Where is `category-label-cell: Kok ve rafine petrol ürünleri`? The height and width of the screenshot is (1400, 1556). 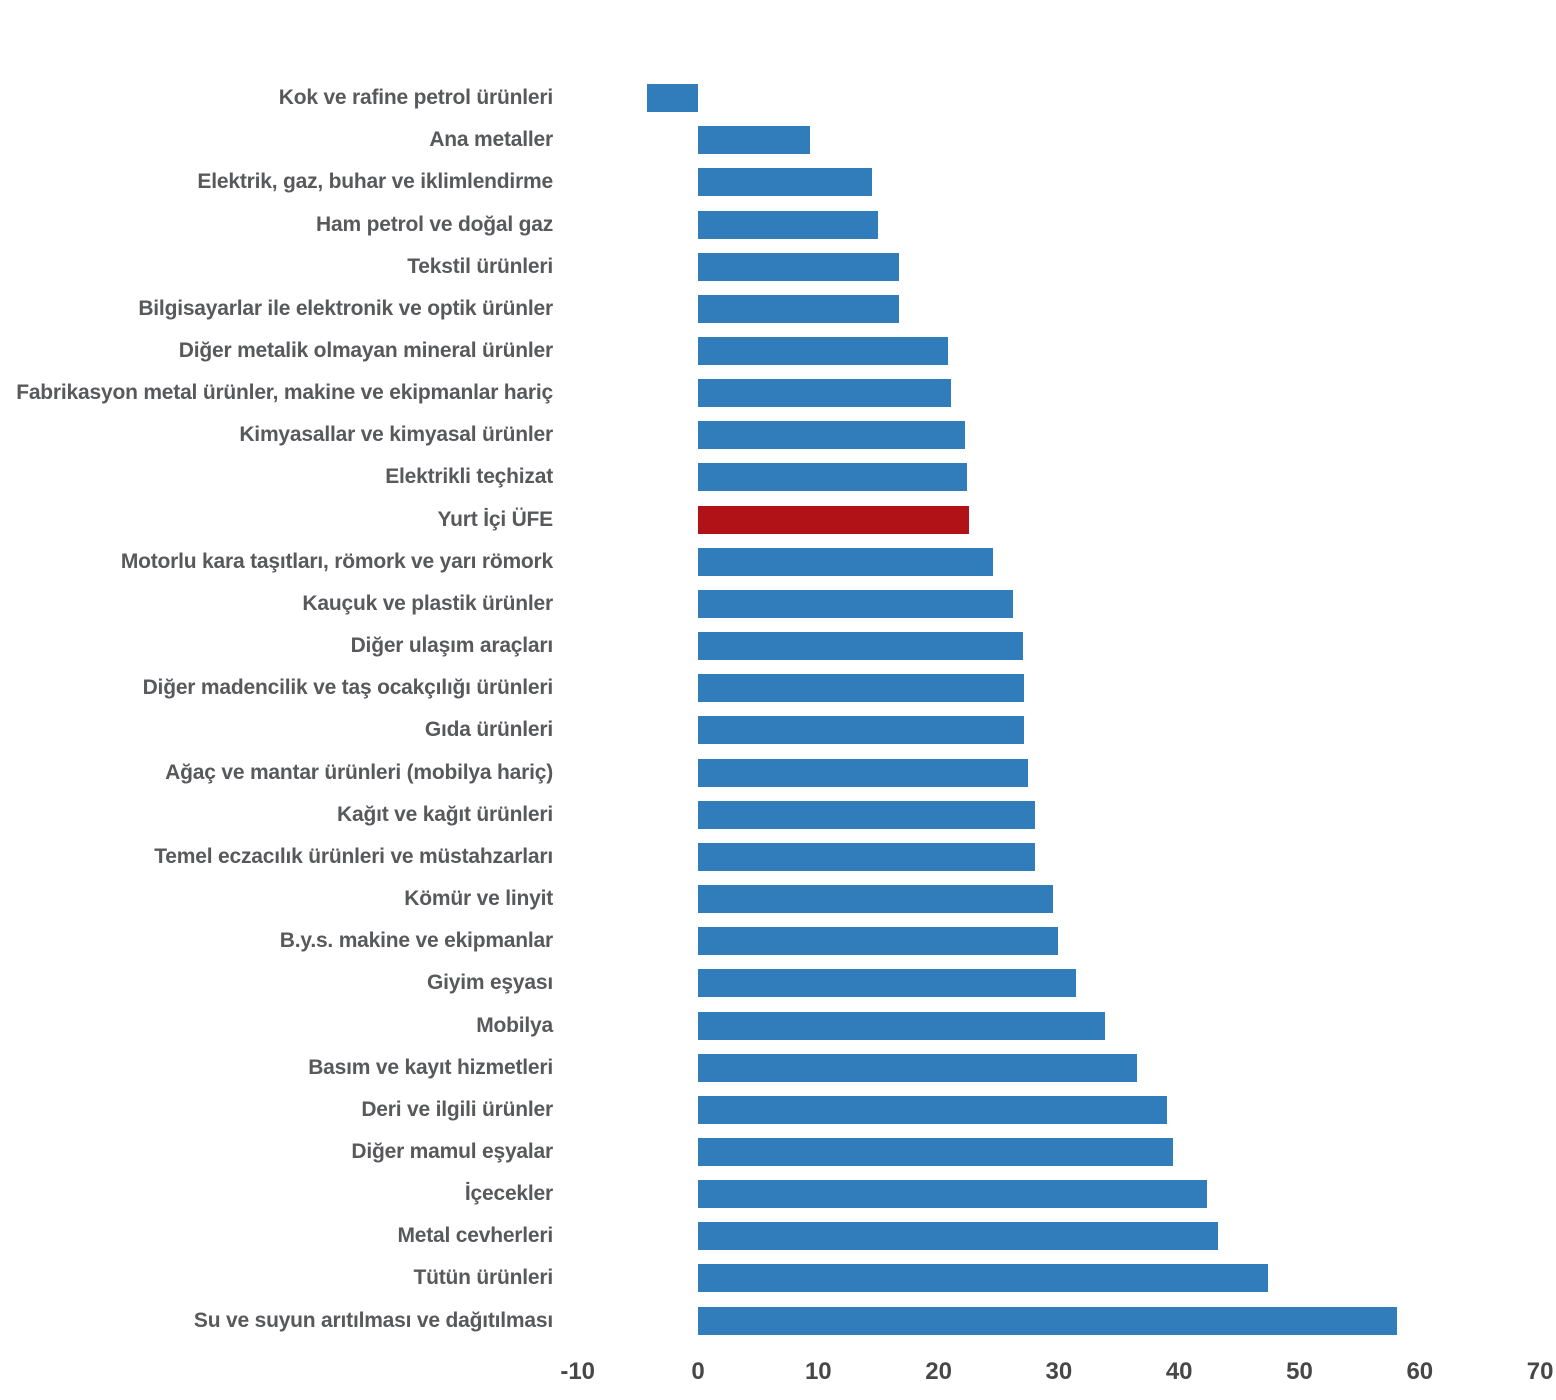
category-label-cell: Kok ve rafine petrol ürünleri is located at coordinates (280, 98).